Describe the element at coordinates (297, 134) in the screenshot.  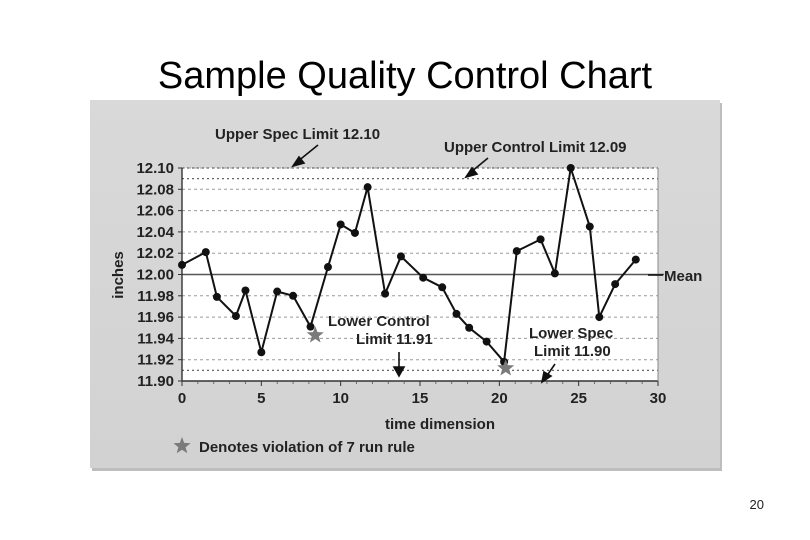
I see `annotation-usl: Upper Spec Limit 12.10` at that location.